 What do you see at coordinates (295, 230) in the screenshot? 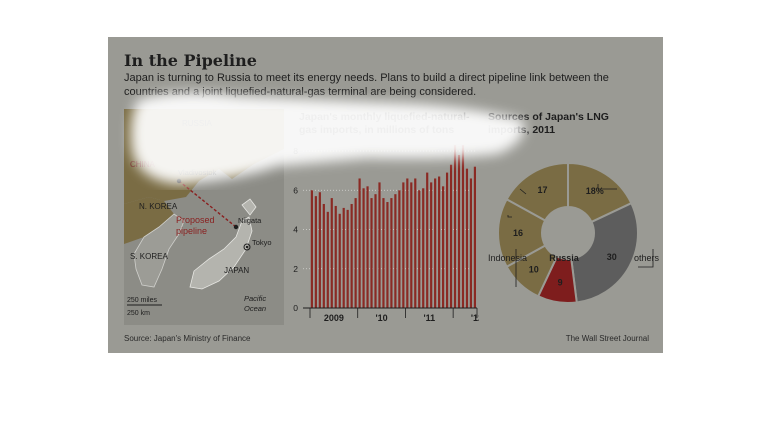
I see `y-tick-label: 4` at bounding box center [295, 230].